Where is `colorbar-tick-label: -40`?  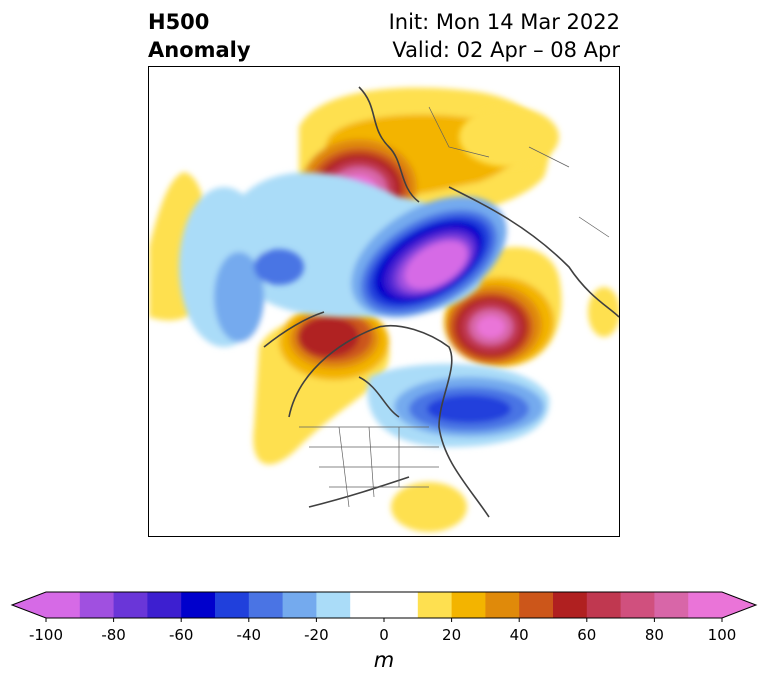
colorbar-tick-label: -40 is located at coordinates (249, 635).